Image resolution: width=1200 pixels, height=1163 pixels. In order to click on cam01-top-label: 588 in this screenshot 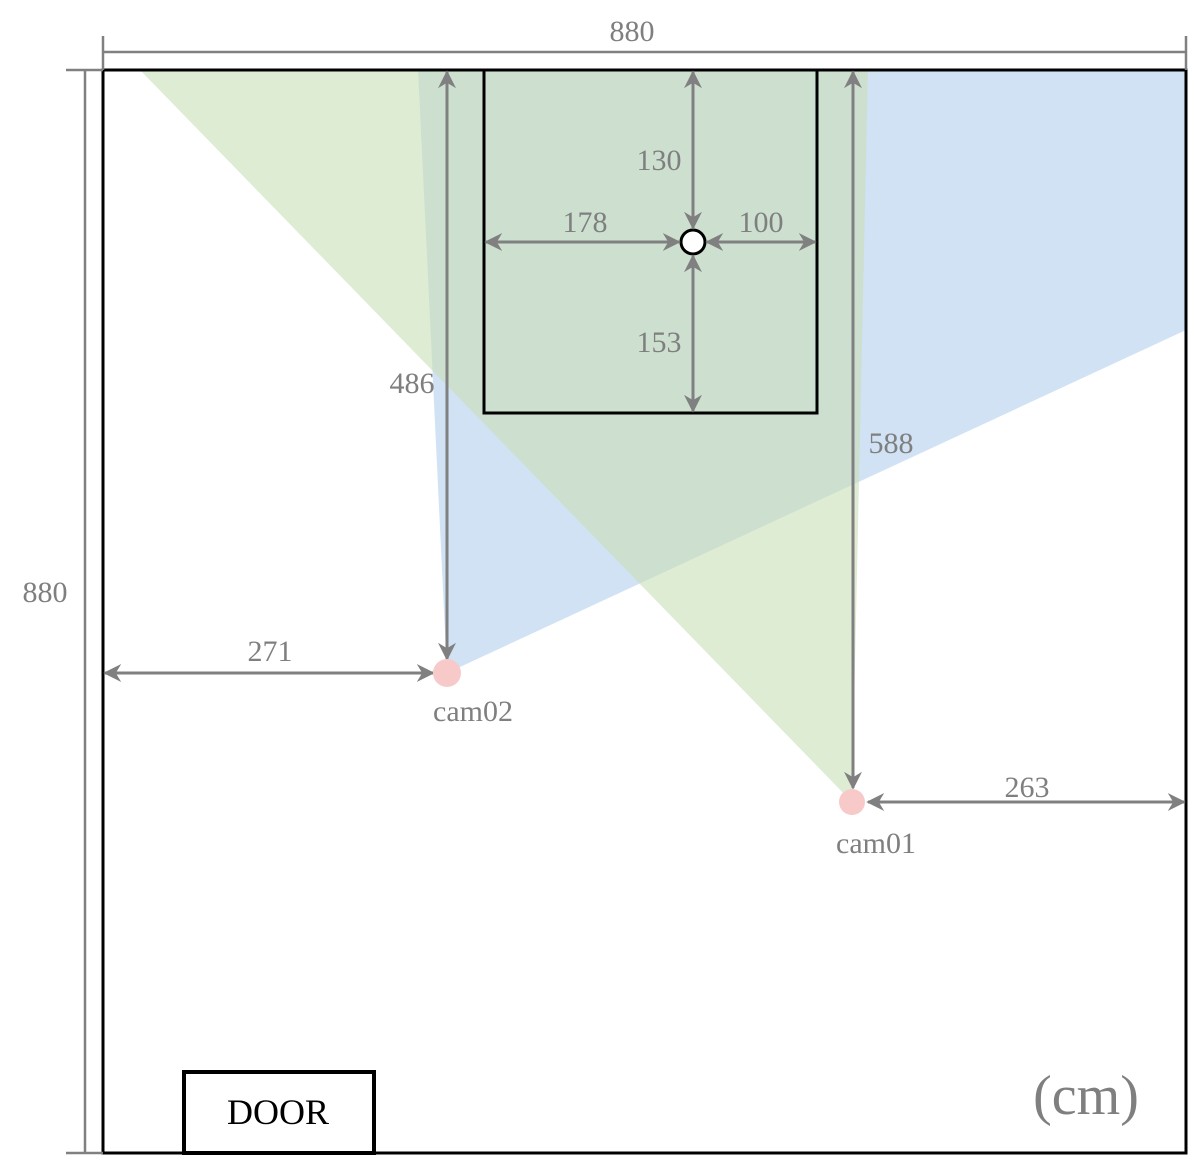, I will do `click(891, 443)`.